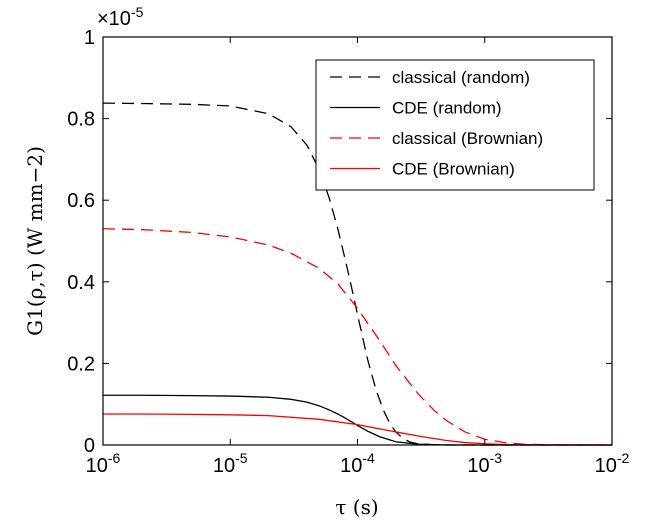 The image size is (646, 525). Describe the element at coordinates (89, 38) in the screenshot. I see `y-tick-label: 1` at that location.